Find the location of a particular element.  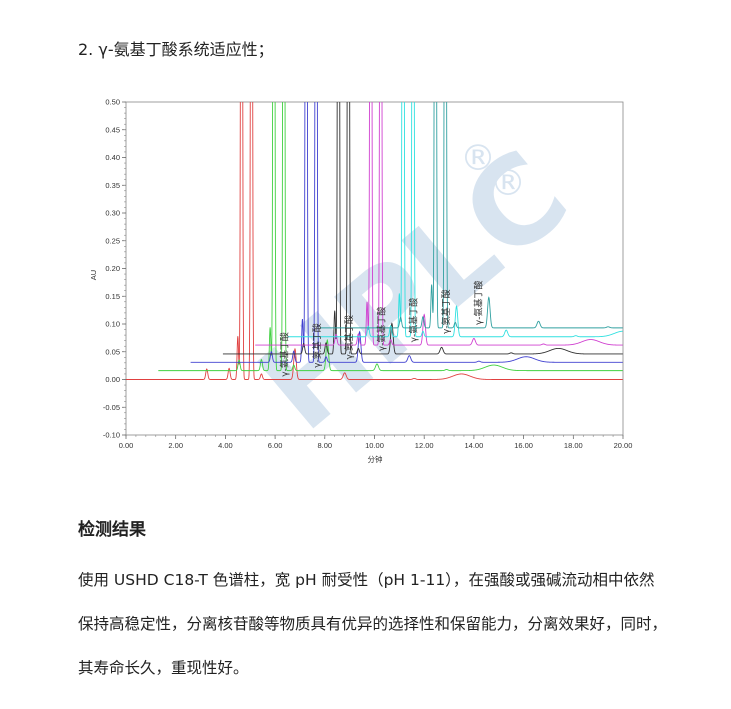

results-heading: 检测结果 is located at coordinates (112, 530).